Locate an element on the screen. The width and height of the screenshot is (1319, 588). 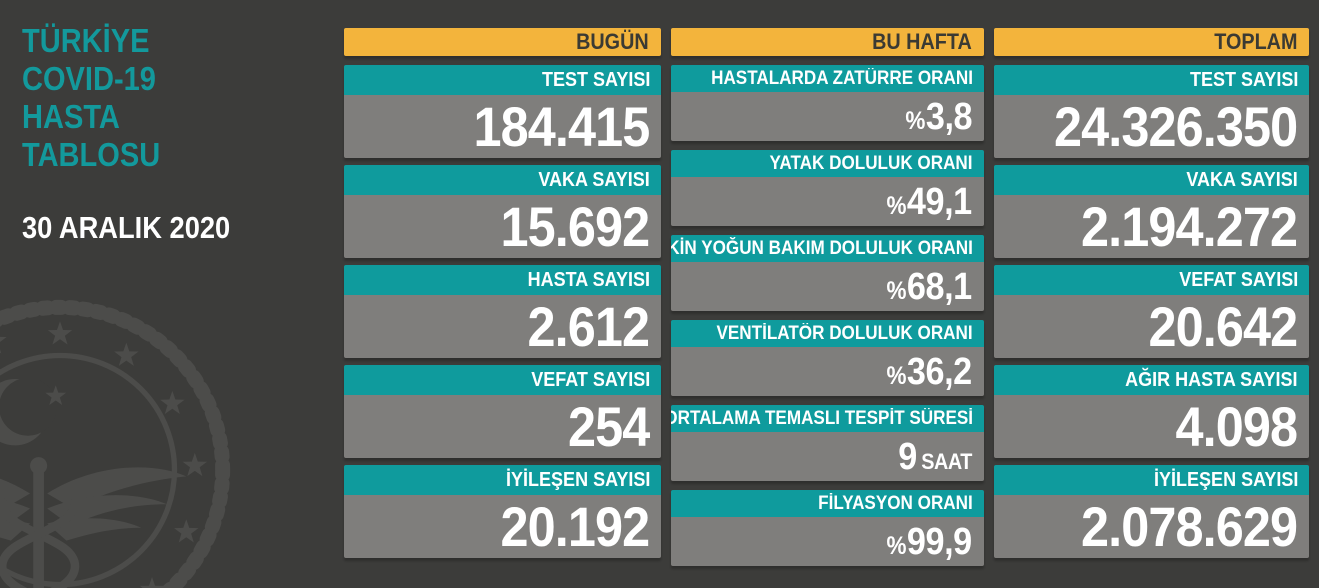
stat-value: 15.692 is located at coordinates (502, 226).